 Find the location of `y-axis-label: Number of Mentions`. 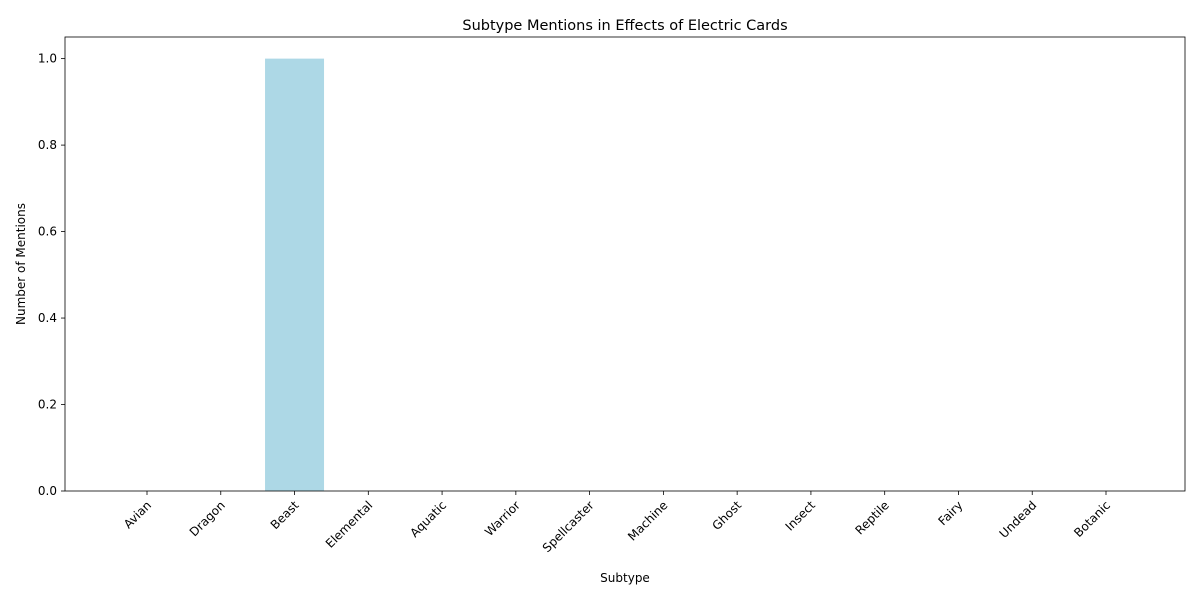

y-axis-label: Number of Mentions is located at coordinates (21, 264).